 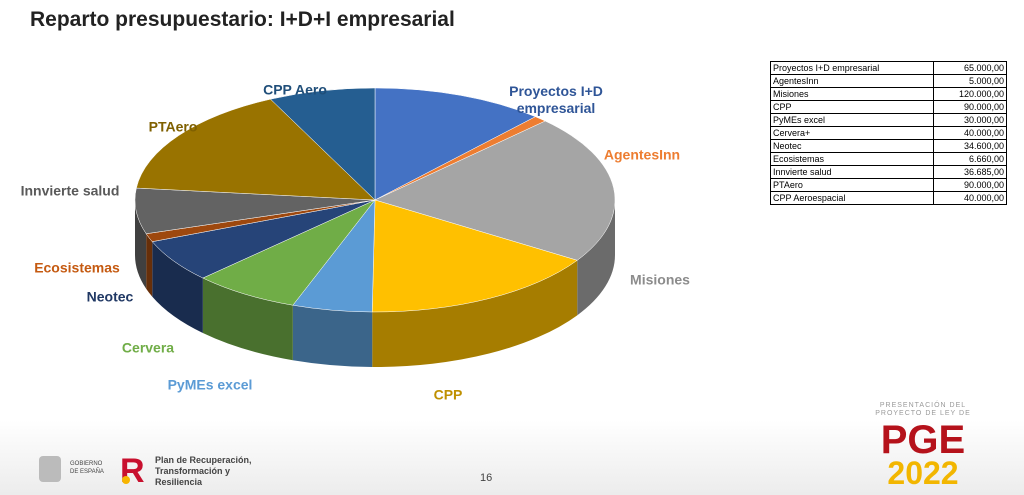 I want to click on page-number: 16, so click(x=486, y=478).